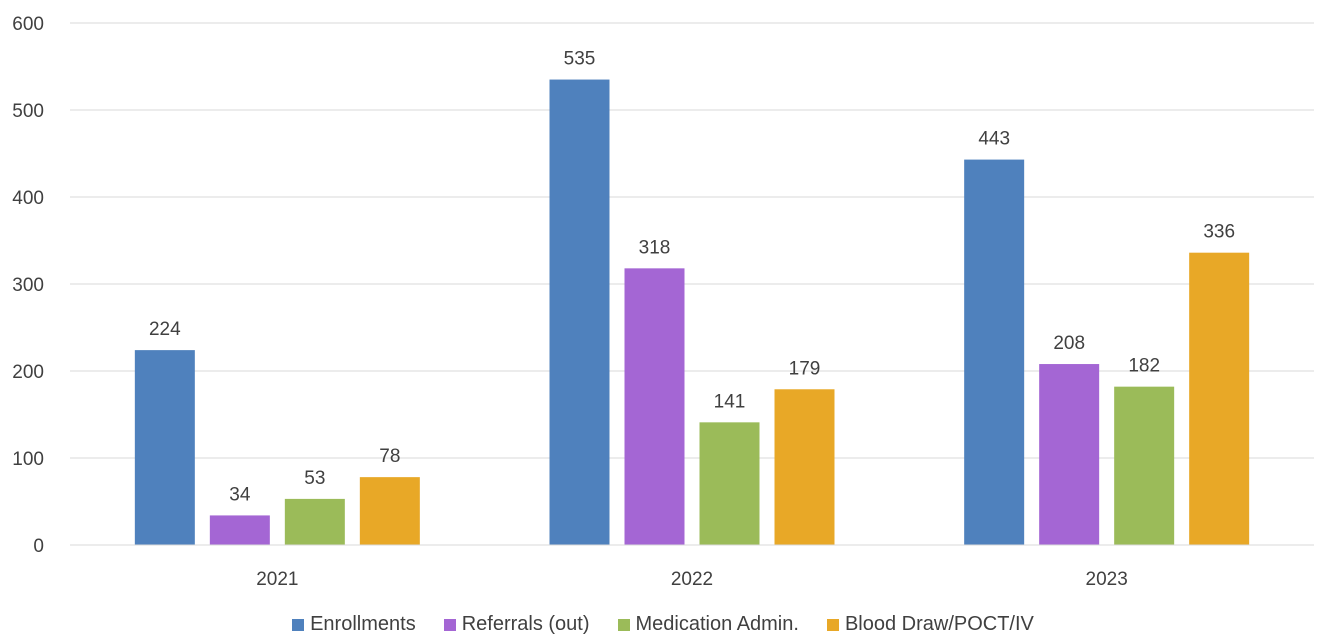 Image resolution: width=1326 pixels, height=638 pixels. I want to click on x-category-label: 2022, so click(692, 579).